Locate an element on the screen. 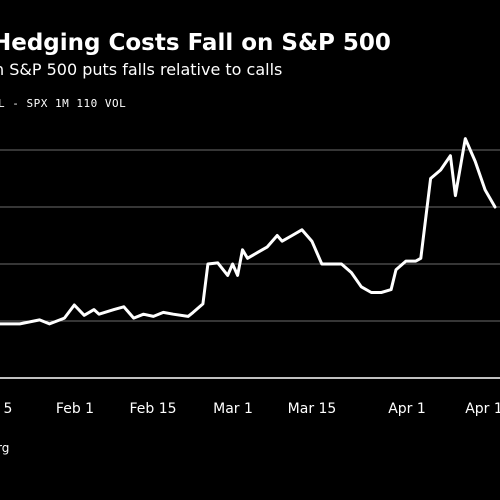 The image size is (500, 500). x-tick-label: Mar 1 is located at coordinates (233, 409).